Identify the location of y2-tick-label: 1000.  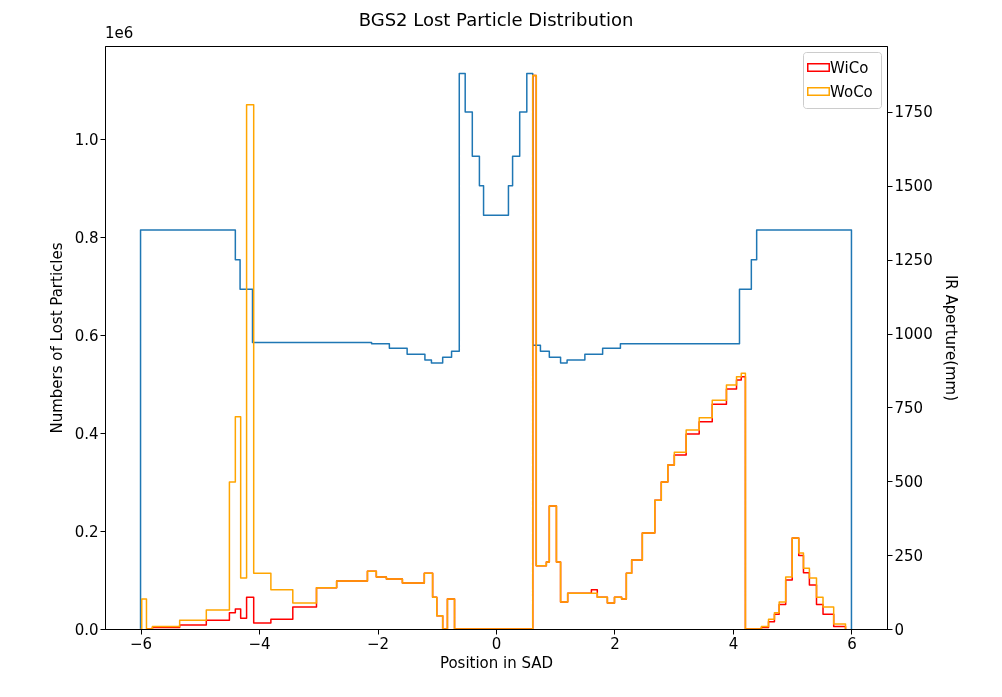
(913, 334).